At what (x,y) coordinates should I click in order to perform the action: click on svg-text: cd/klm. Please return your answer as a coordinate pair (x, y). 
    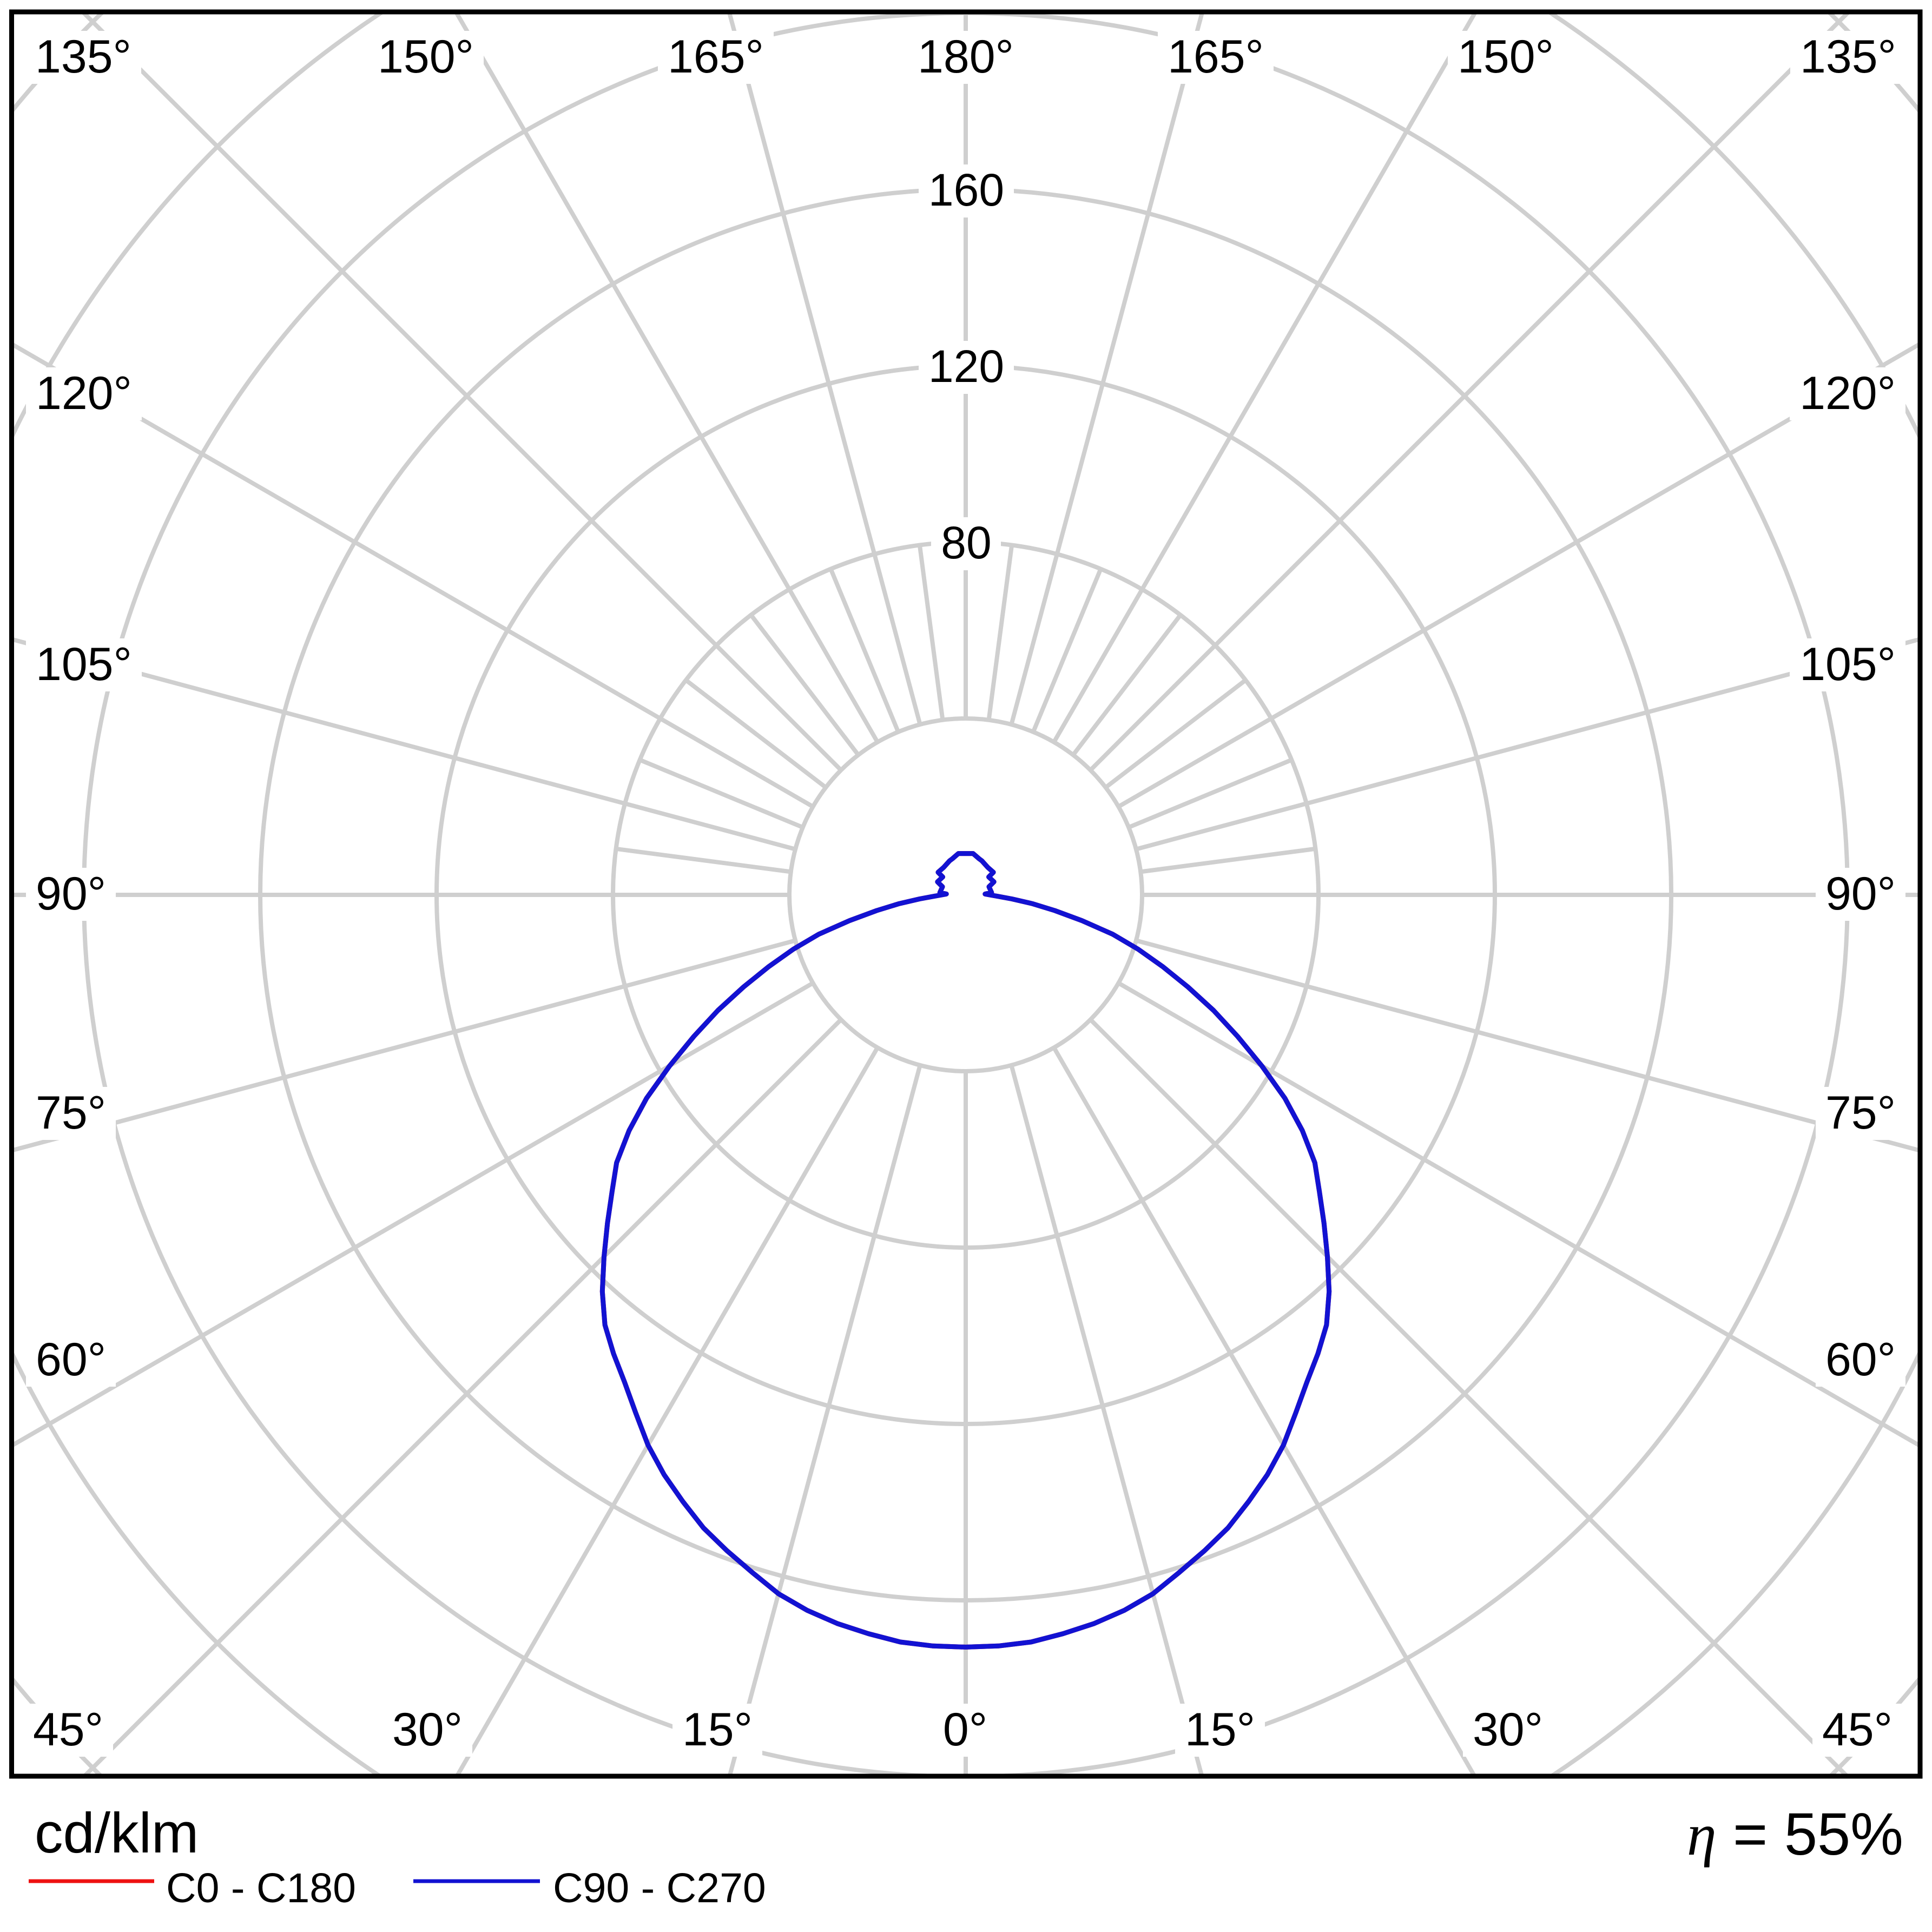
    Looking at the image, I should click on (117, 1833).